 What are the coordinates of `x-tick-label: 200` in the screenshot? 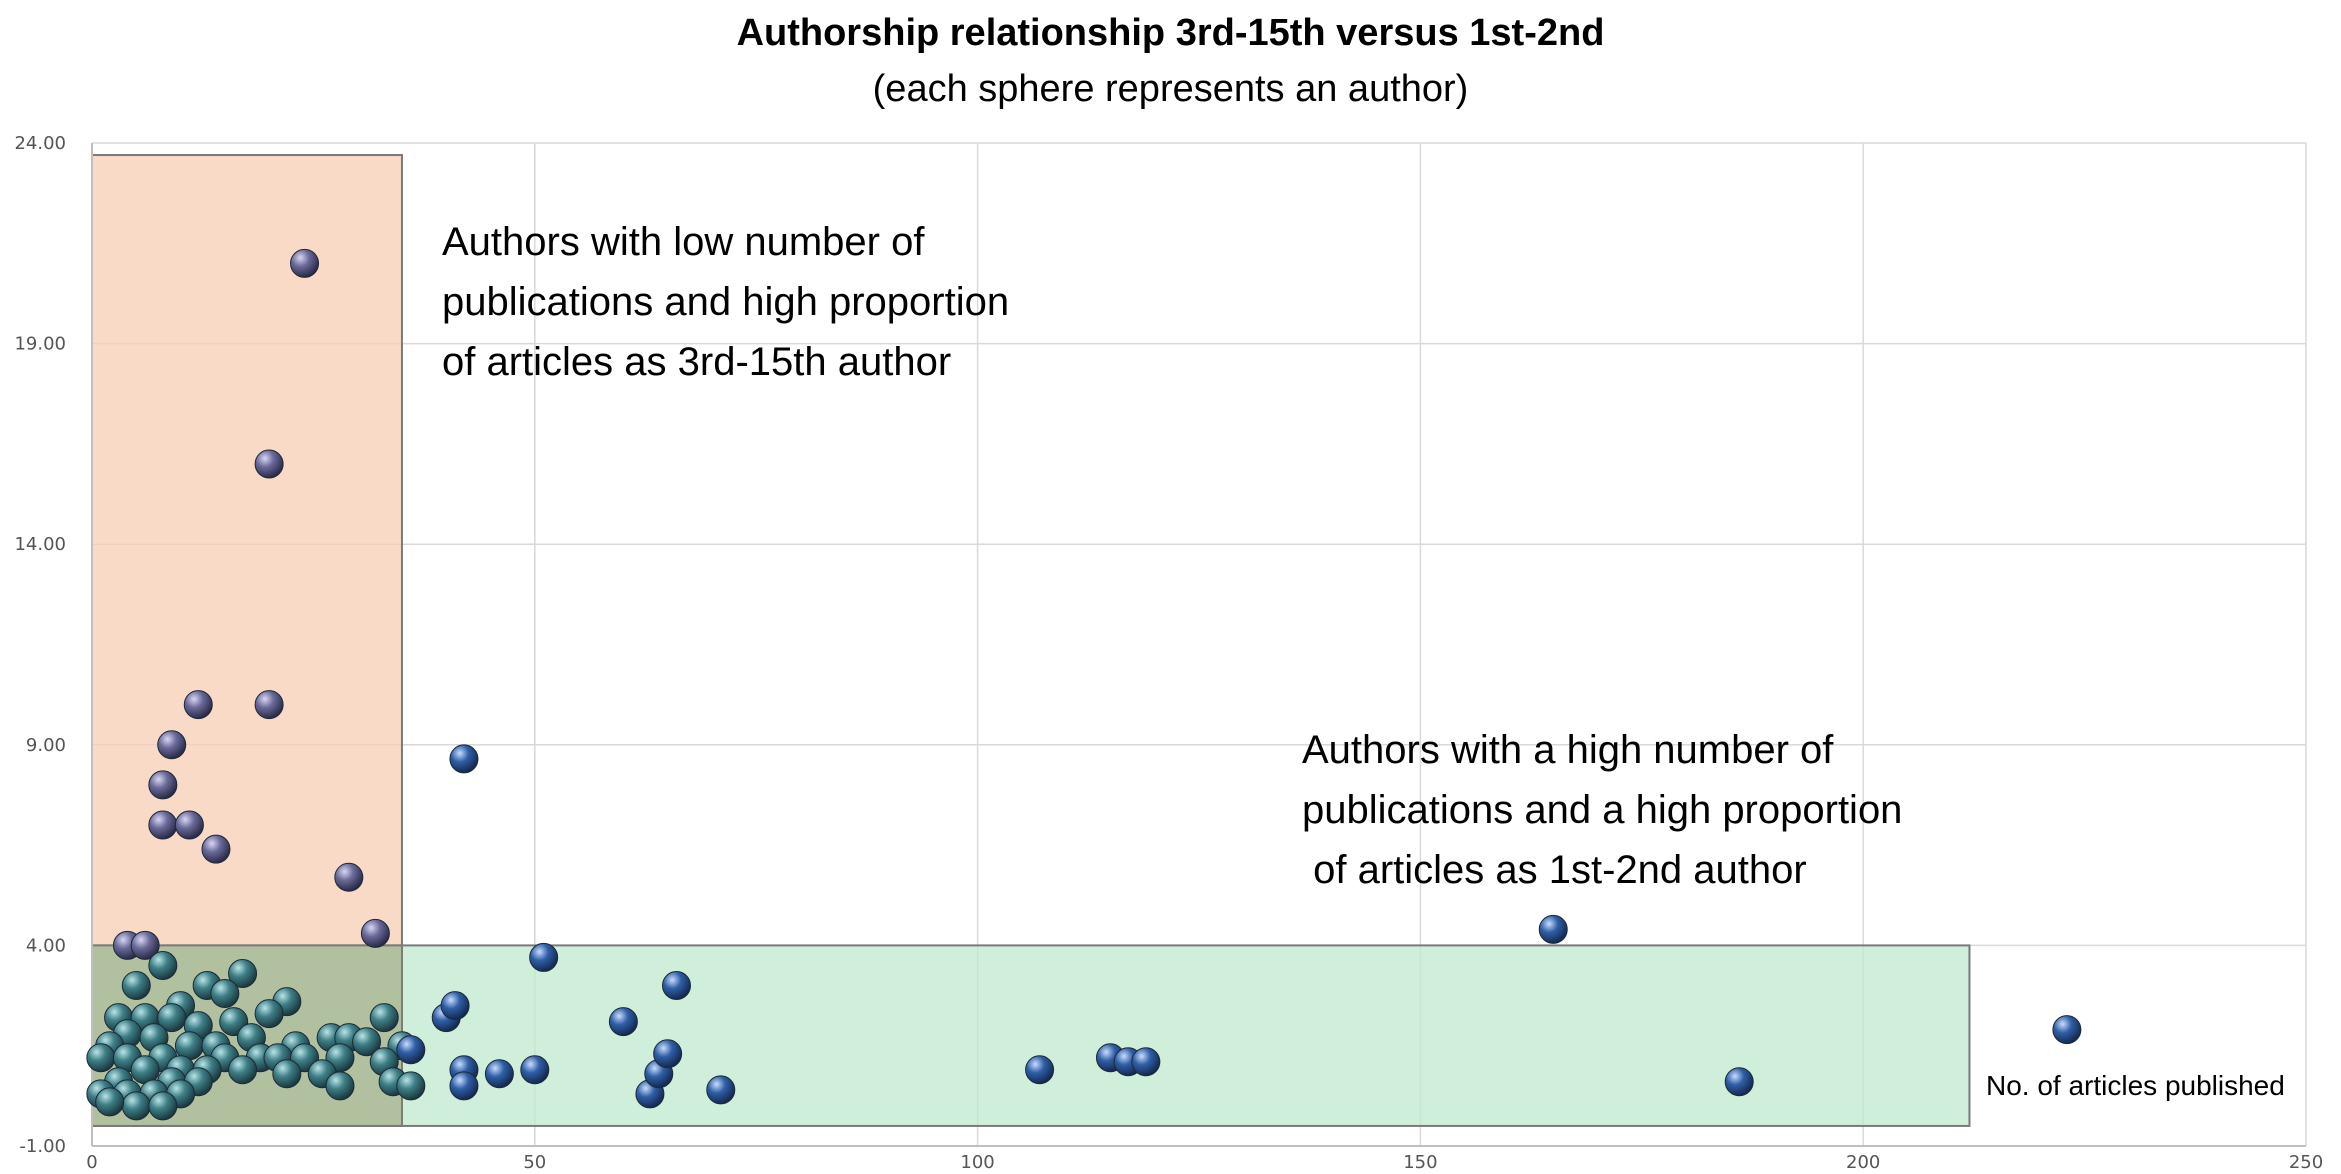 It's located at (1863, 1162).